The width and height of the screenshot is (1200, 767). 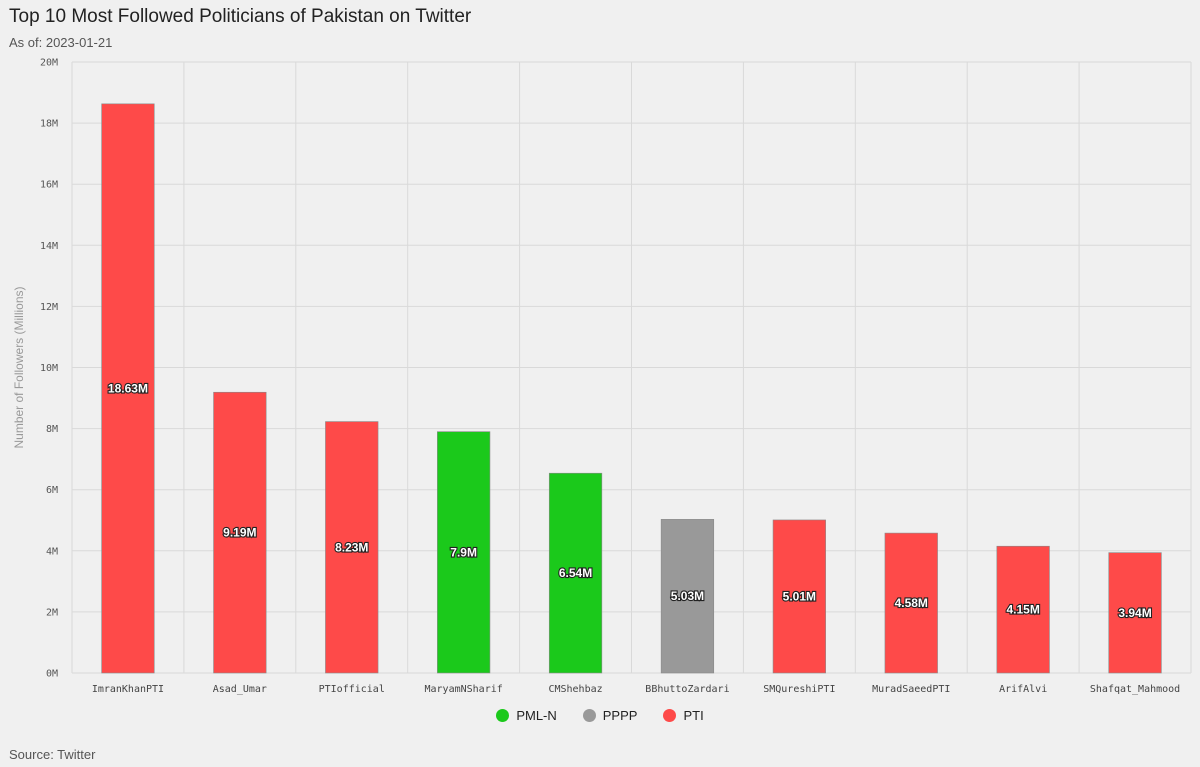 I want to click on y-tick-label: 6M, so click(x=52, y=490).